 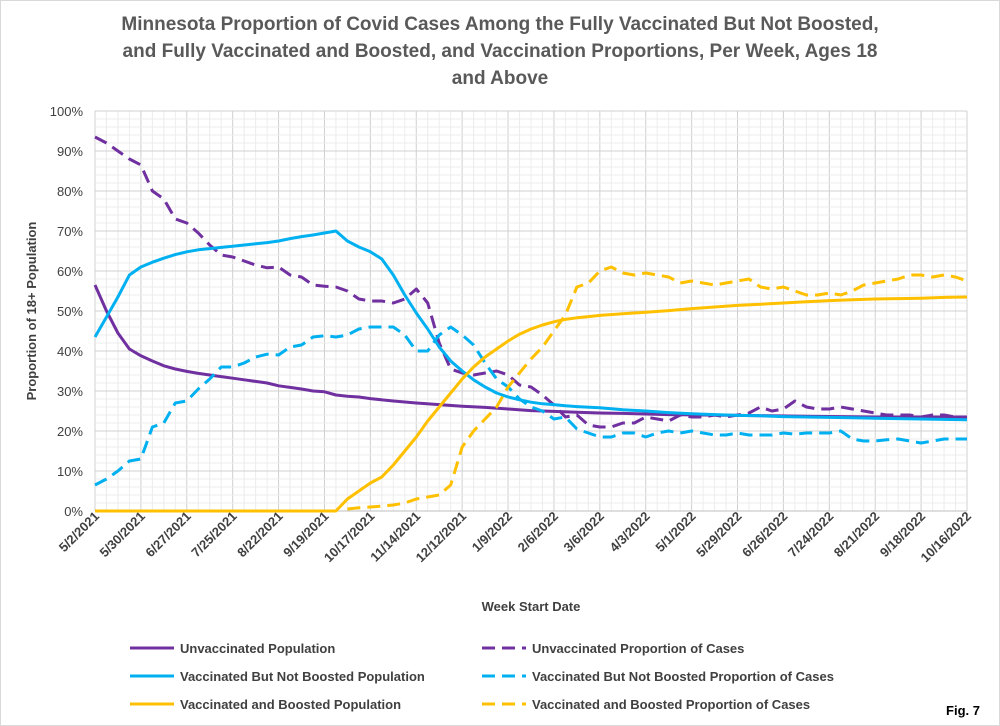 I want to click on y-axis-ticks: 0% 10% 20% 30% 40% 50% 60% 70% 80% 90% 100%, so click(x=67, y=311).